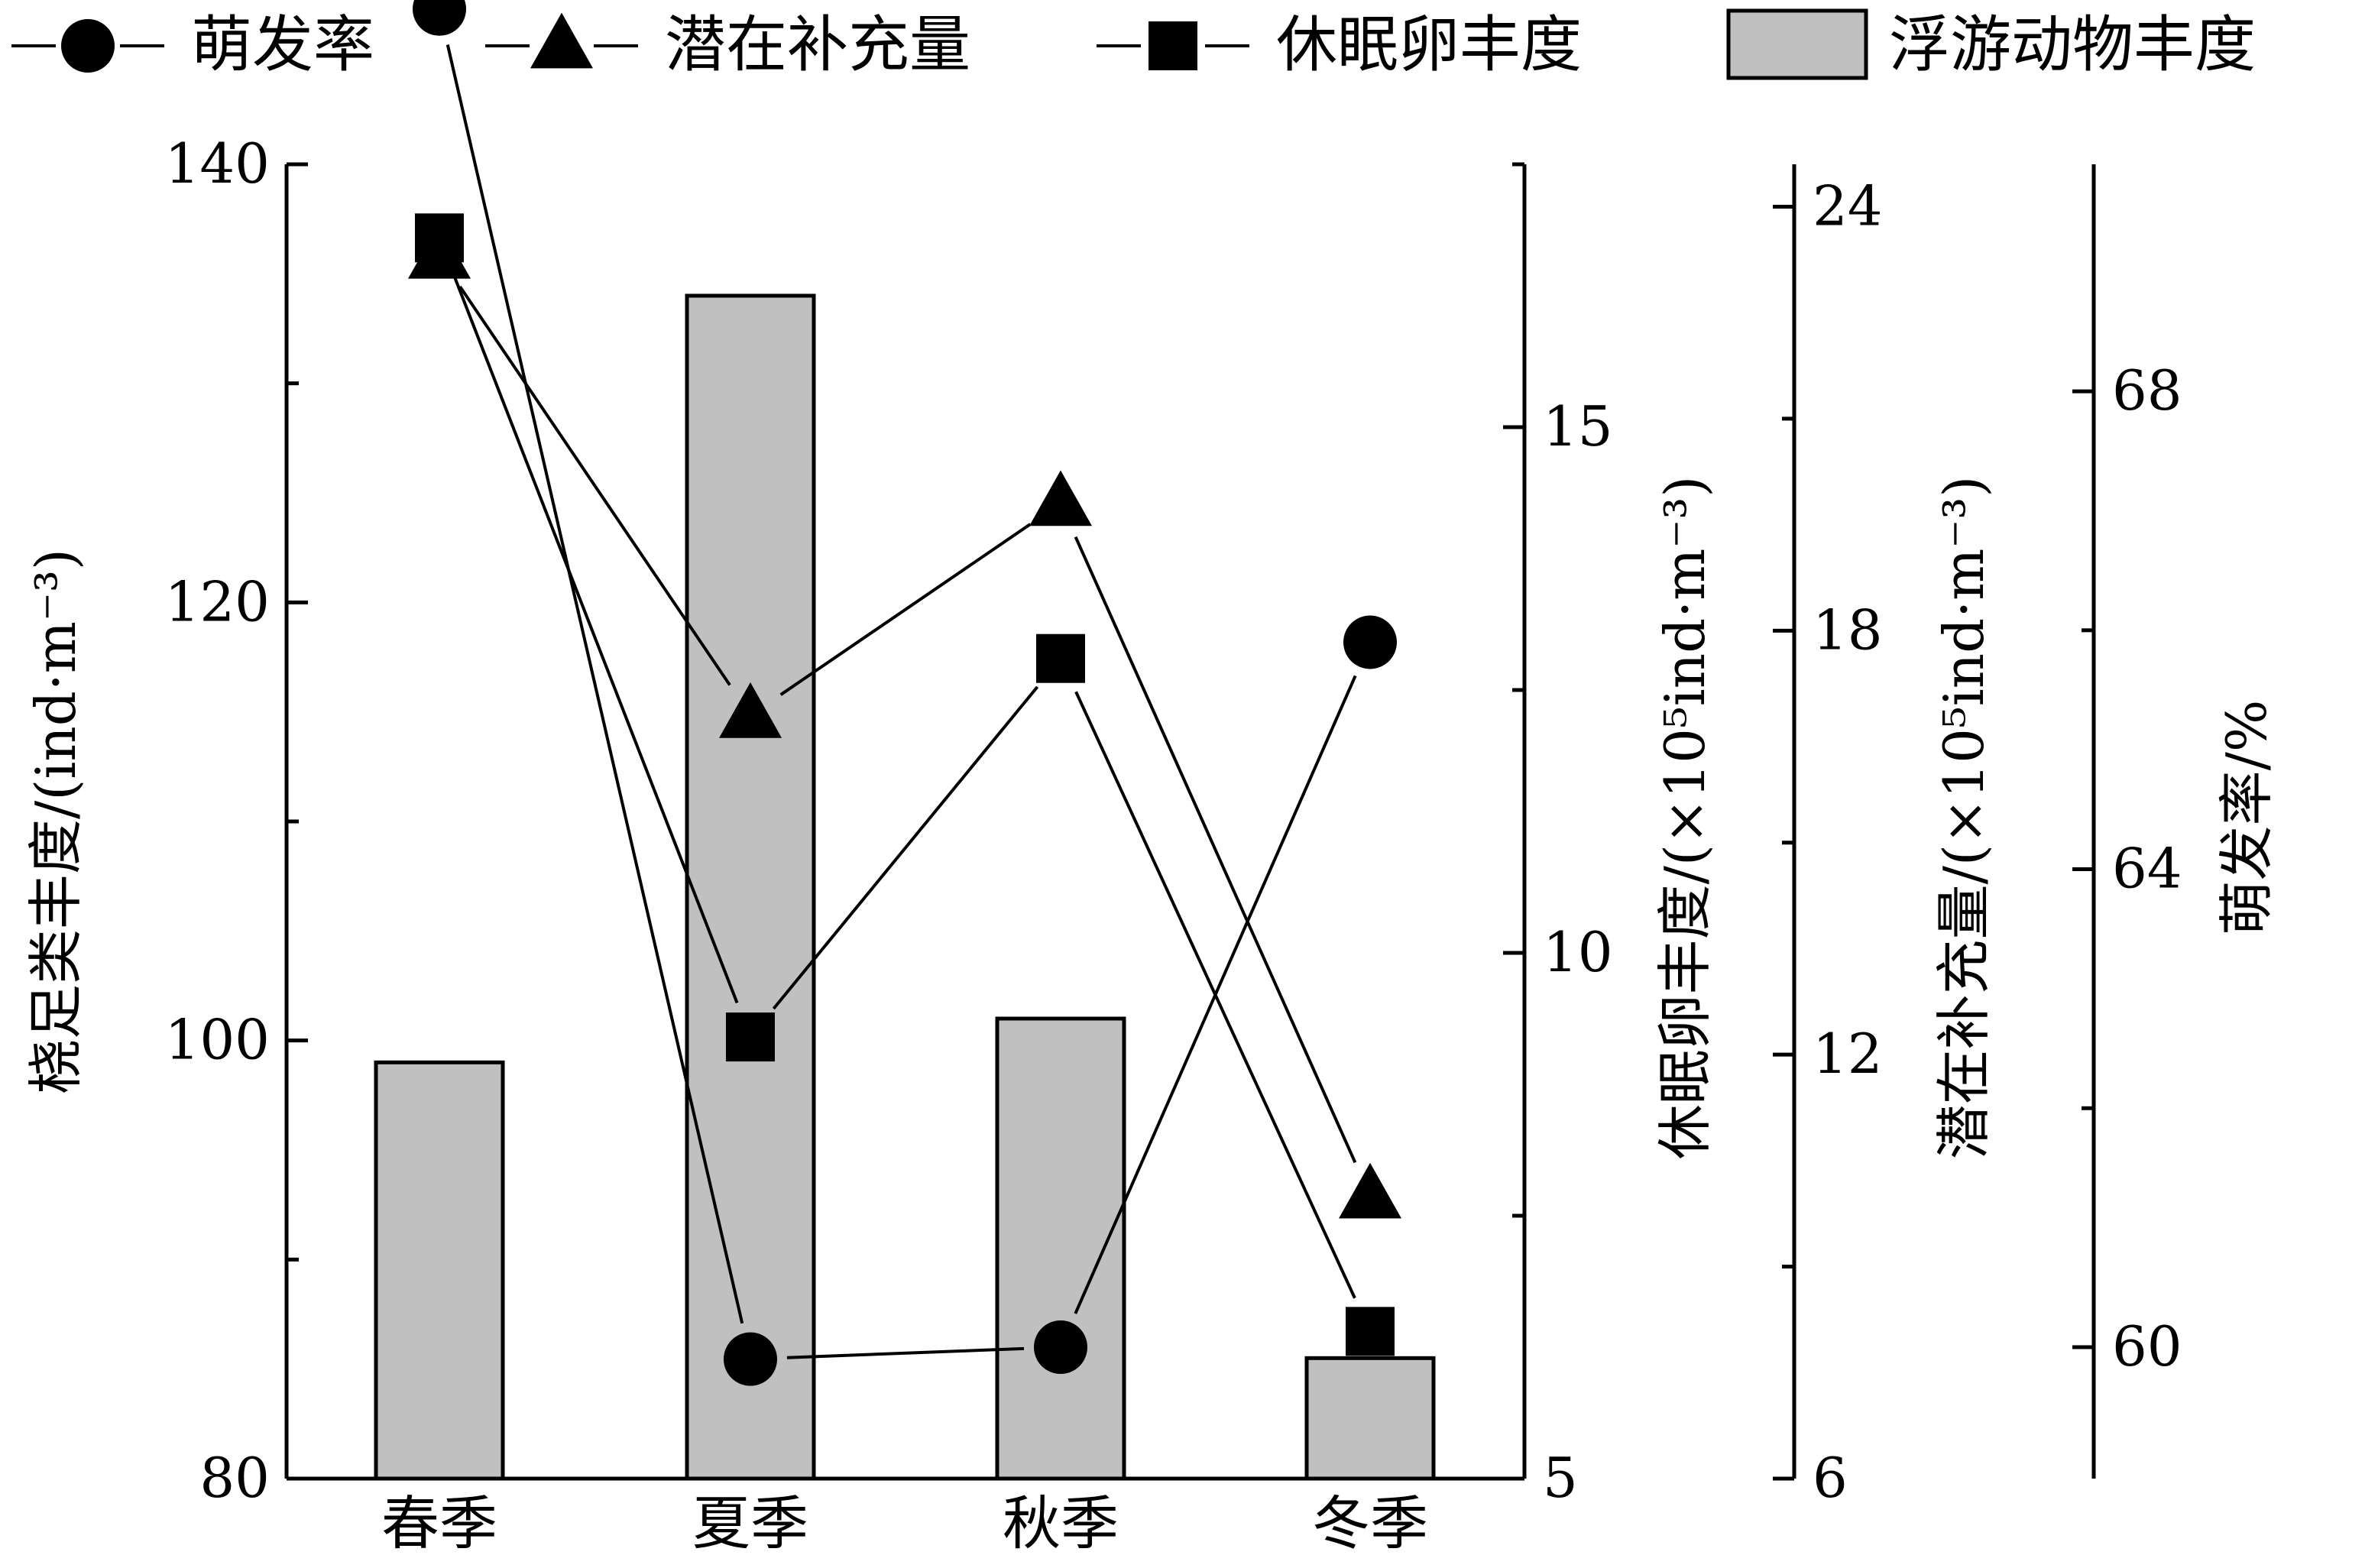  Describe the element at coordinates (1370, 1190) in the screenshot. I see `triangle-point-冬季` at that location.